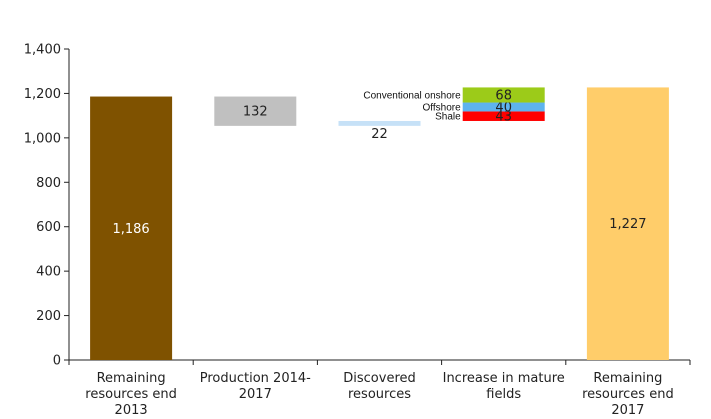  Describe the element at coordinates (379, 394) in the screenshot. I see `category-label: resources` at that location.